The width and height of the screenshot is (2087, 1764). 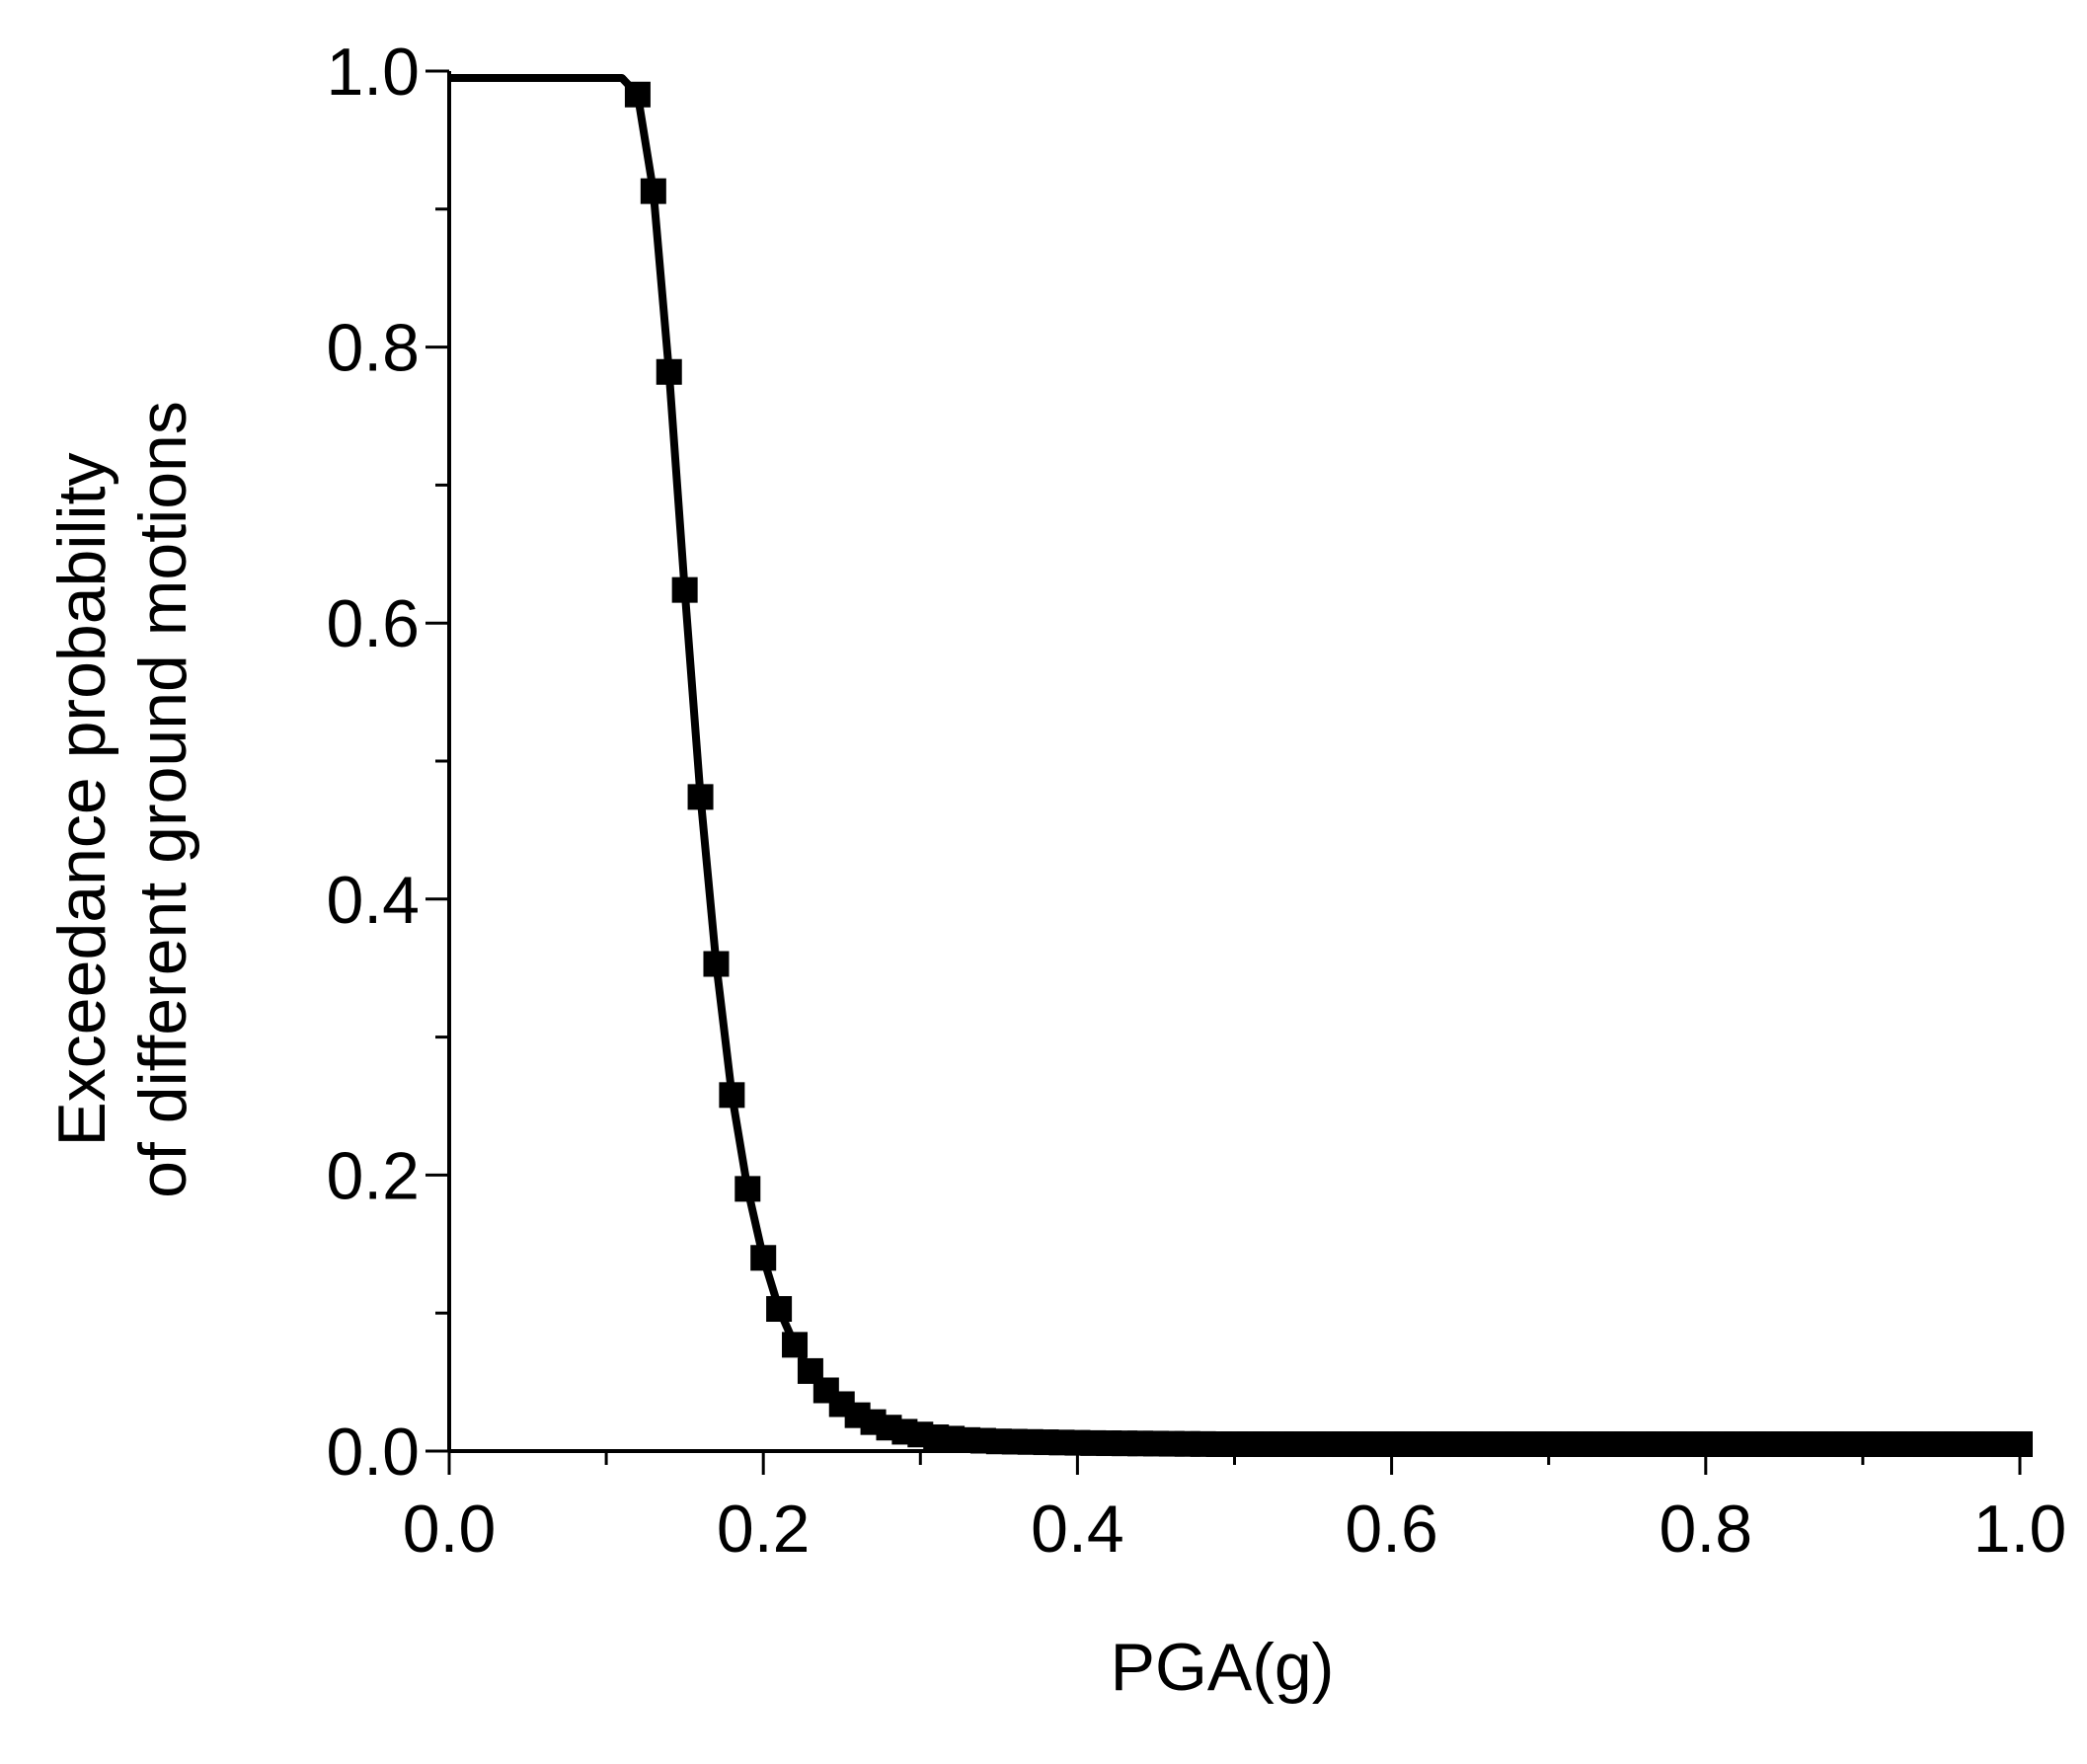 I want to click on x-tick-label: 0.2, so click(x=764, y=1529).